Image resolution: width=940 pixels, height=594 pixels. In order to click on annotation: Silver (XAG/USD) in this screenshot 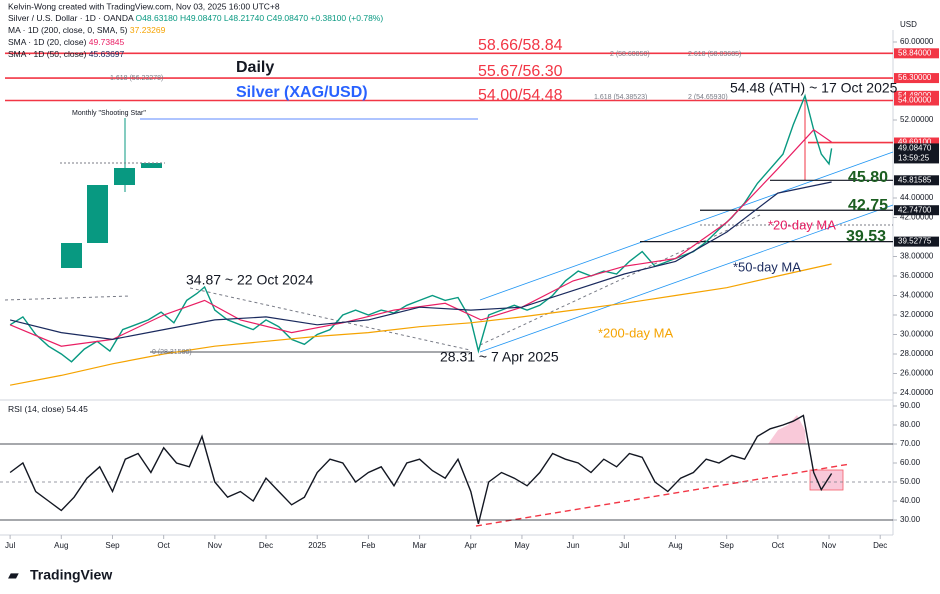, I will do `click(302, 92)`.